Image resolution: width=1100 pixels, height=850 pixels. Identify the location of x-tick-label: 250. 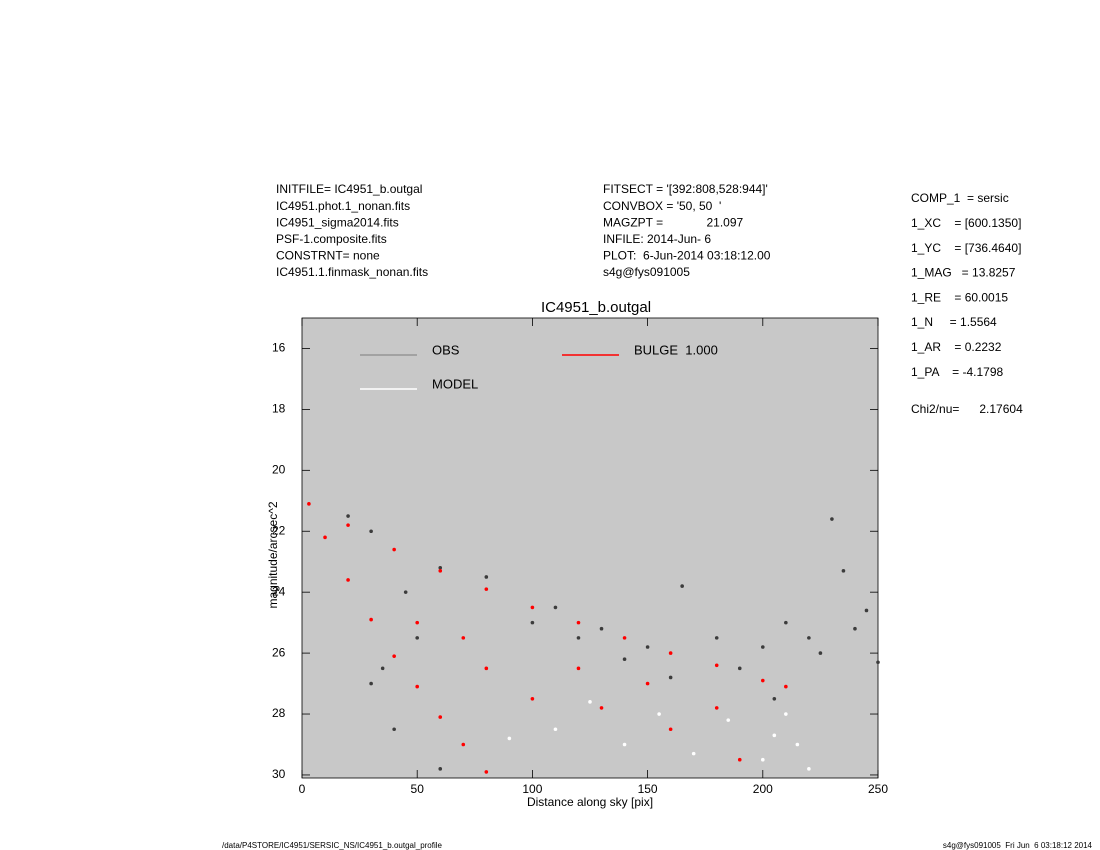
(878, 789).